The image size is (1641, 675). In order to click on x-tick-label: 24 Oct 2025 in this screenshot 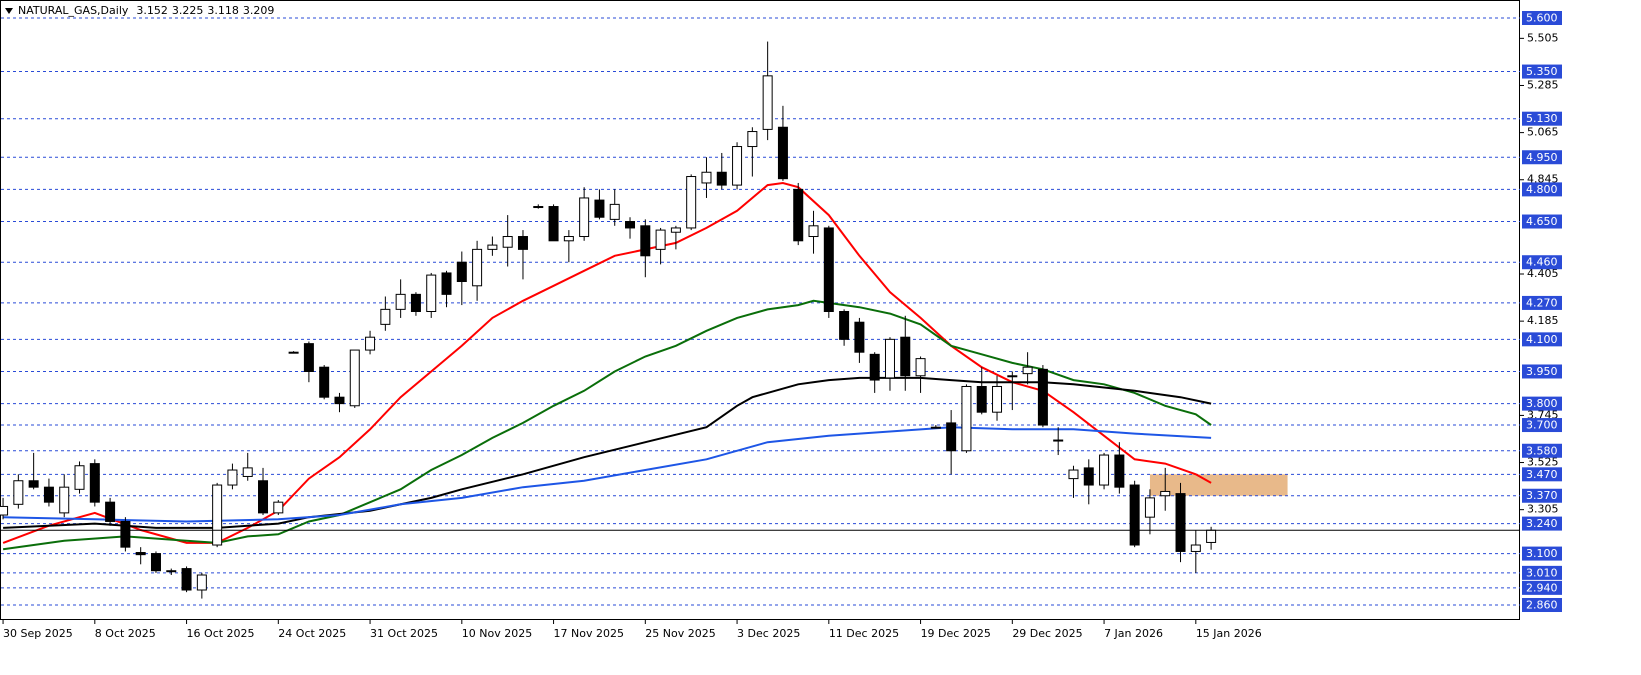, I will do `click(312, 633)`.